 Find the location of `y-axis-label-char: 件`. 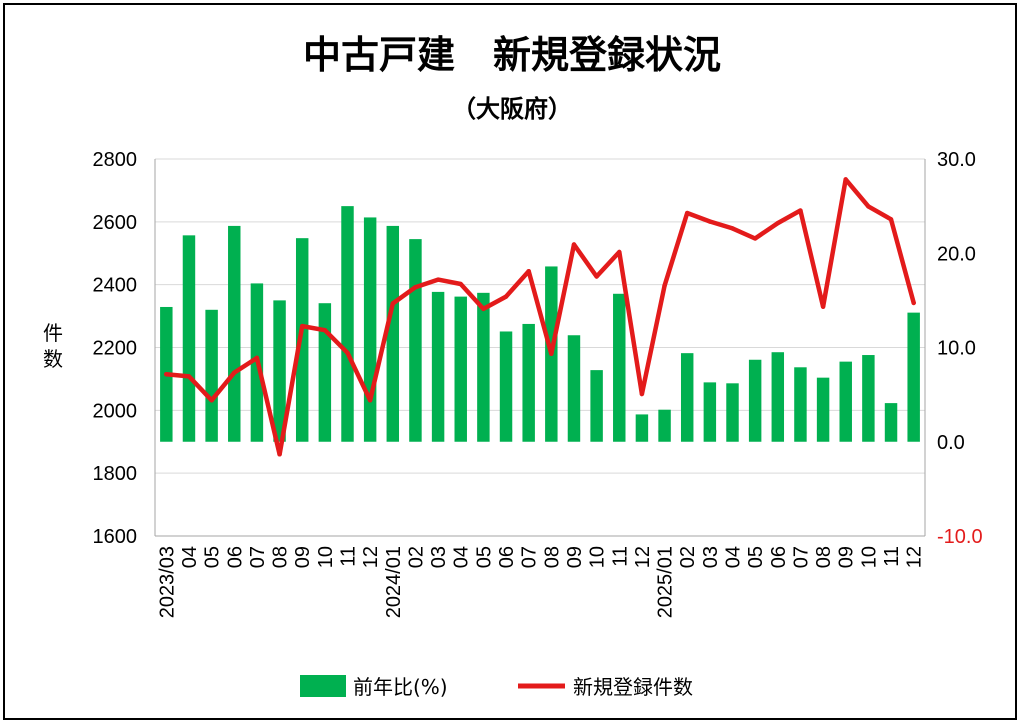

y-axis-label-char: 件 is located at coordinates (53, 333).